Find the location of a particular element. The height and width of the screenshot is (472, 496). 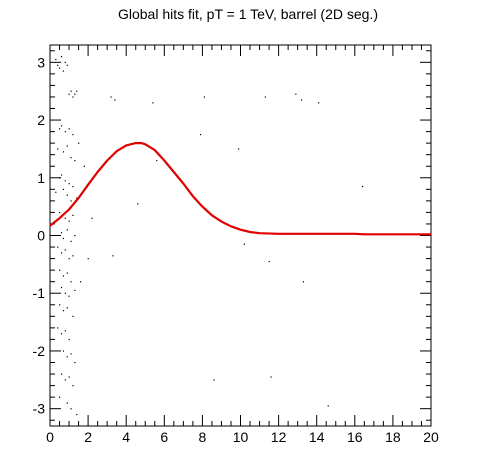

x-tick-label: 14 is located at coordinates (317, 437).